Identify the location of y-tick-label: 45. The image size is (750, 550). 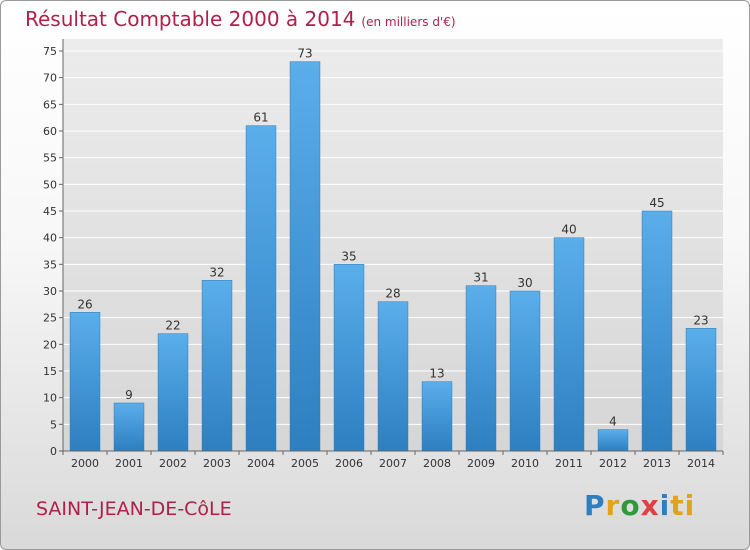
(50, 211).